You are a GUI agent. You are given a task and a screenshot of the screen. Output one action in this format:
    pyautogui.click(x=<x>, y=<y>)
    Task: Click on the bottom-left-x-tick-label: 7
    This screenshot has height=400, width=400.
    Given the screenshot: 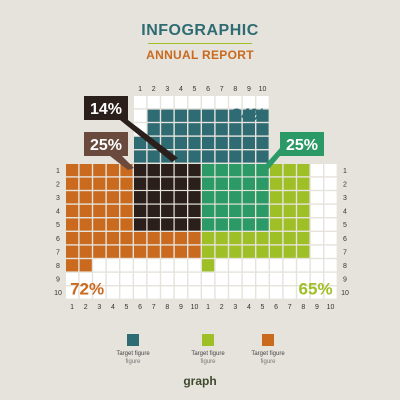 What is the action you would take?
    pyautogui.click(x=154, y=307)
    